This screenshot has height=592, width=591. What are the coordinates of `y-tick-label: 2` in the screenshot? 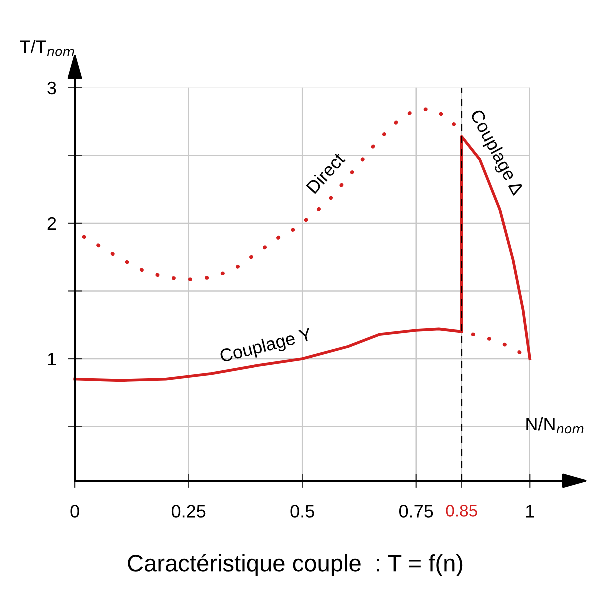 It's located at (52, 223).